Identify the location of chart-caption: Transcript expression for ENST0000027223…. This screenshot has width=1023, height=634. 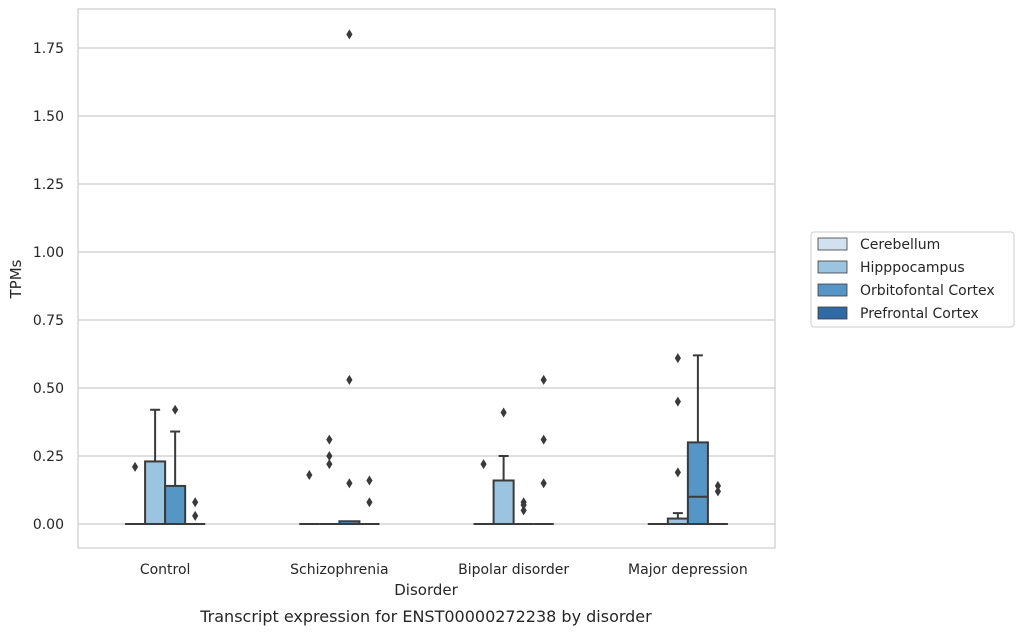
(425, 616).